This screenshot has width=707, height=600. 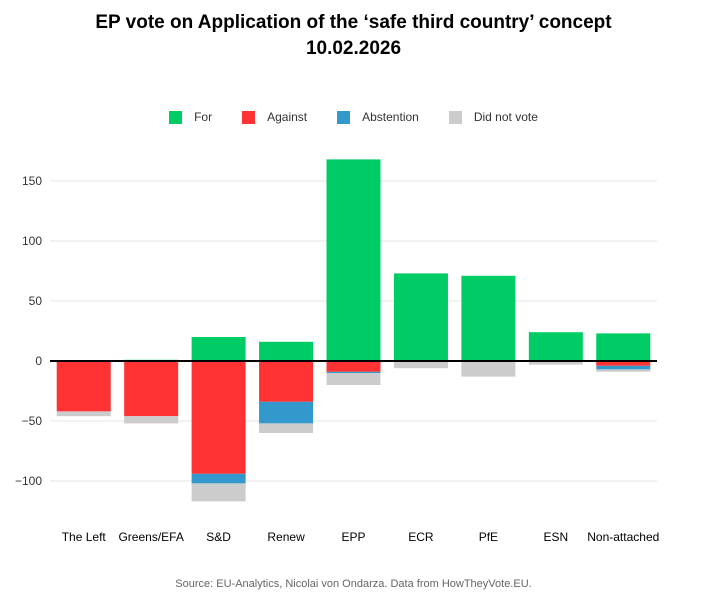 I want to click on legend-label: Against, so click(x=287, y=117).